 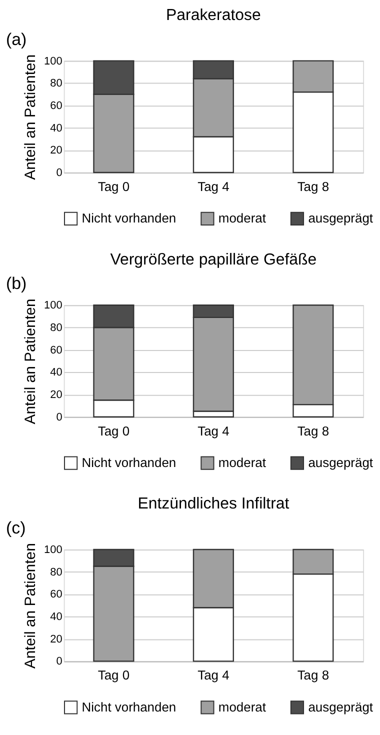 What do you see at coordinates (16, 39) in the screenshot?
I see `text: (a)` at bounding box center [16, 39].